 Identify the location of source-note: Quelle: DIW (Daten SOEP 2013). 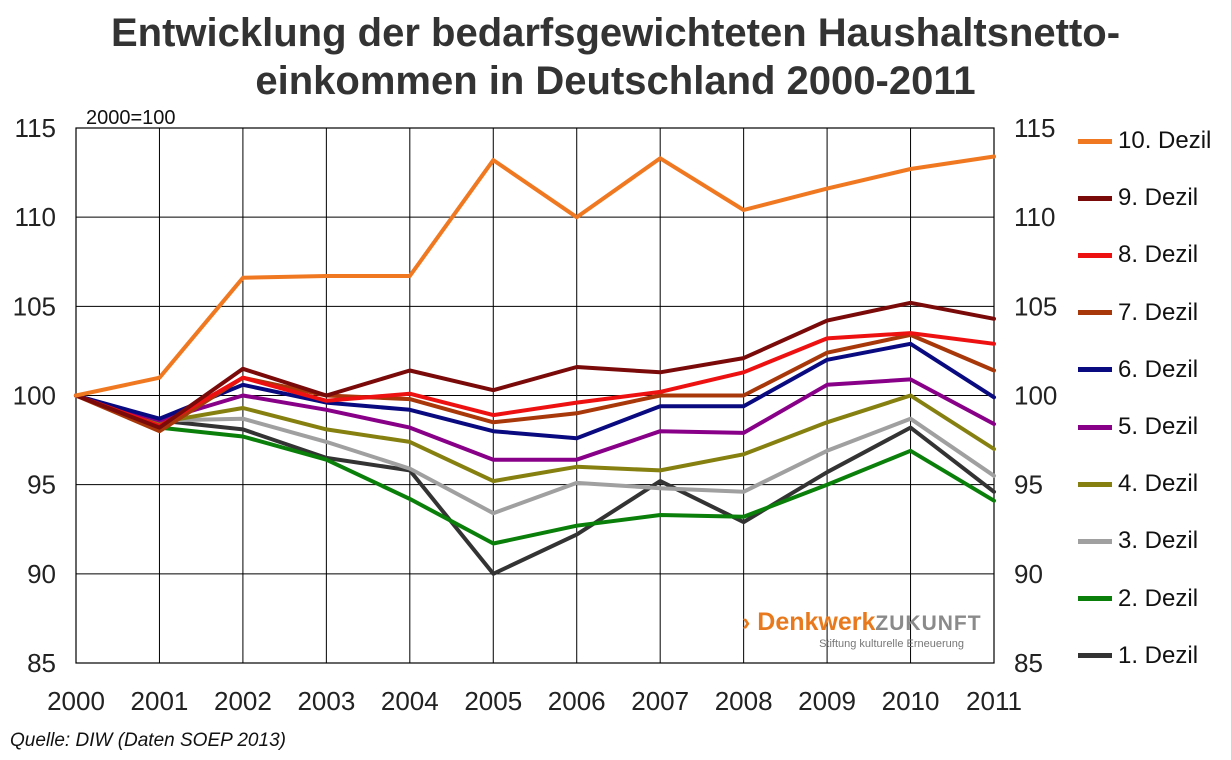
(148, 740).